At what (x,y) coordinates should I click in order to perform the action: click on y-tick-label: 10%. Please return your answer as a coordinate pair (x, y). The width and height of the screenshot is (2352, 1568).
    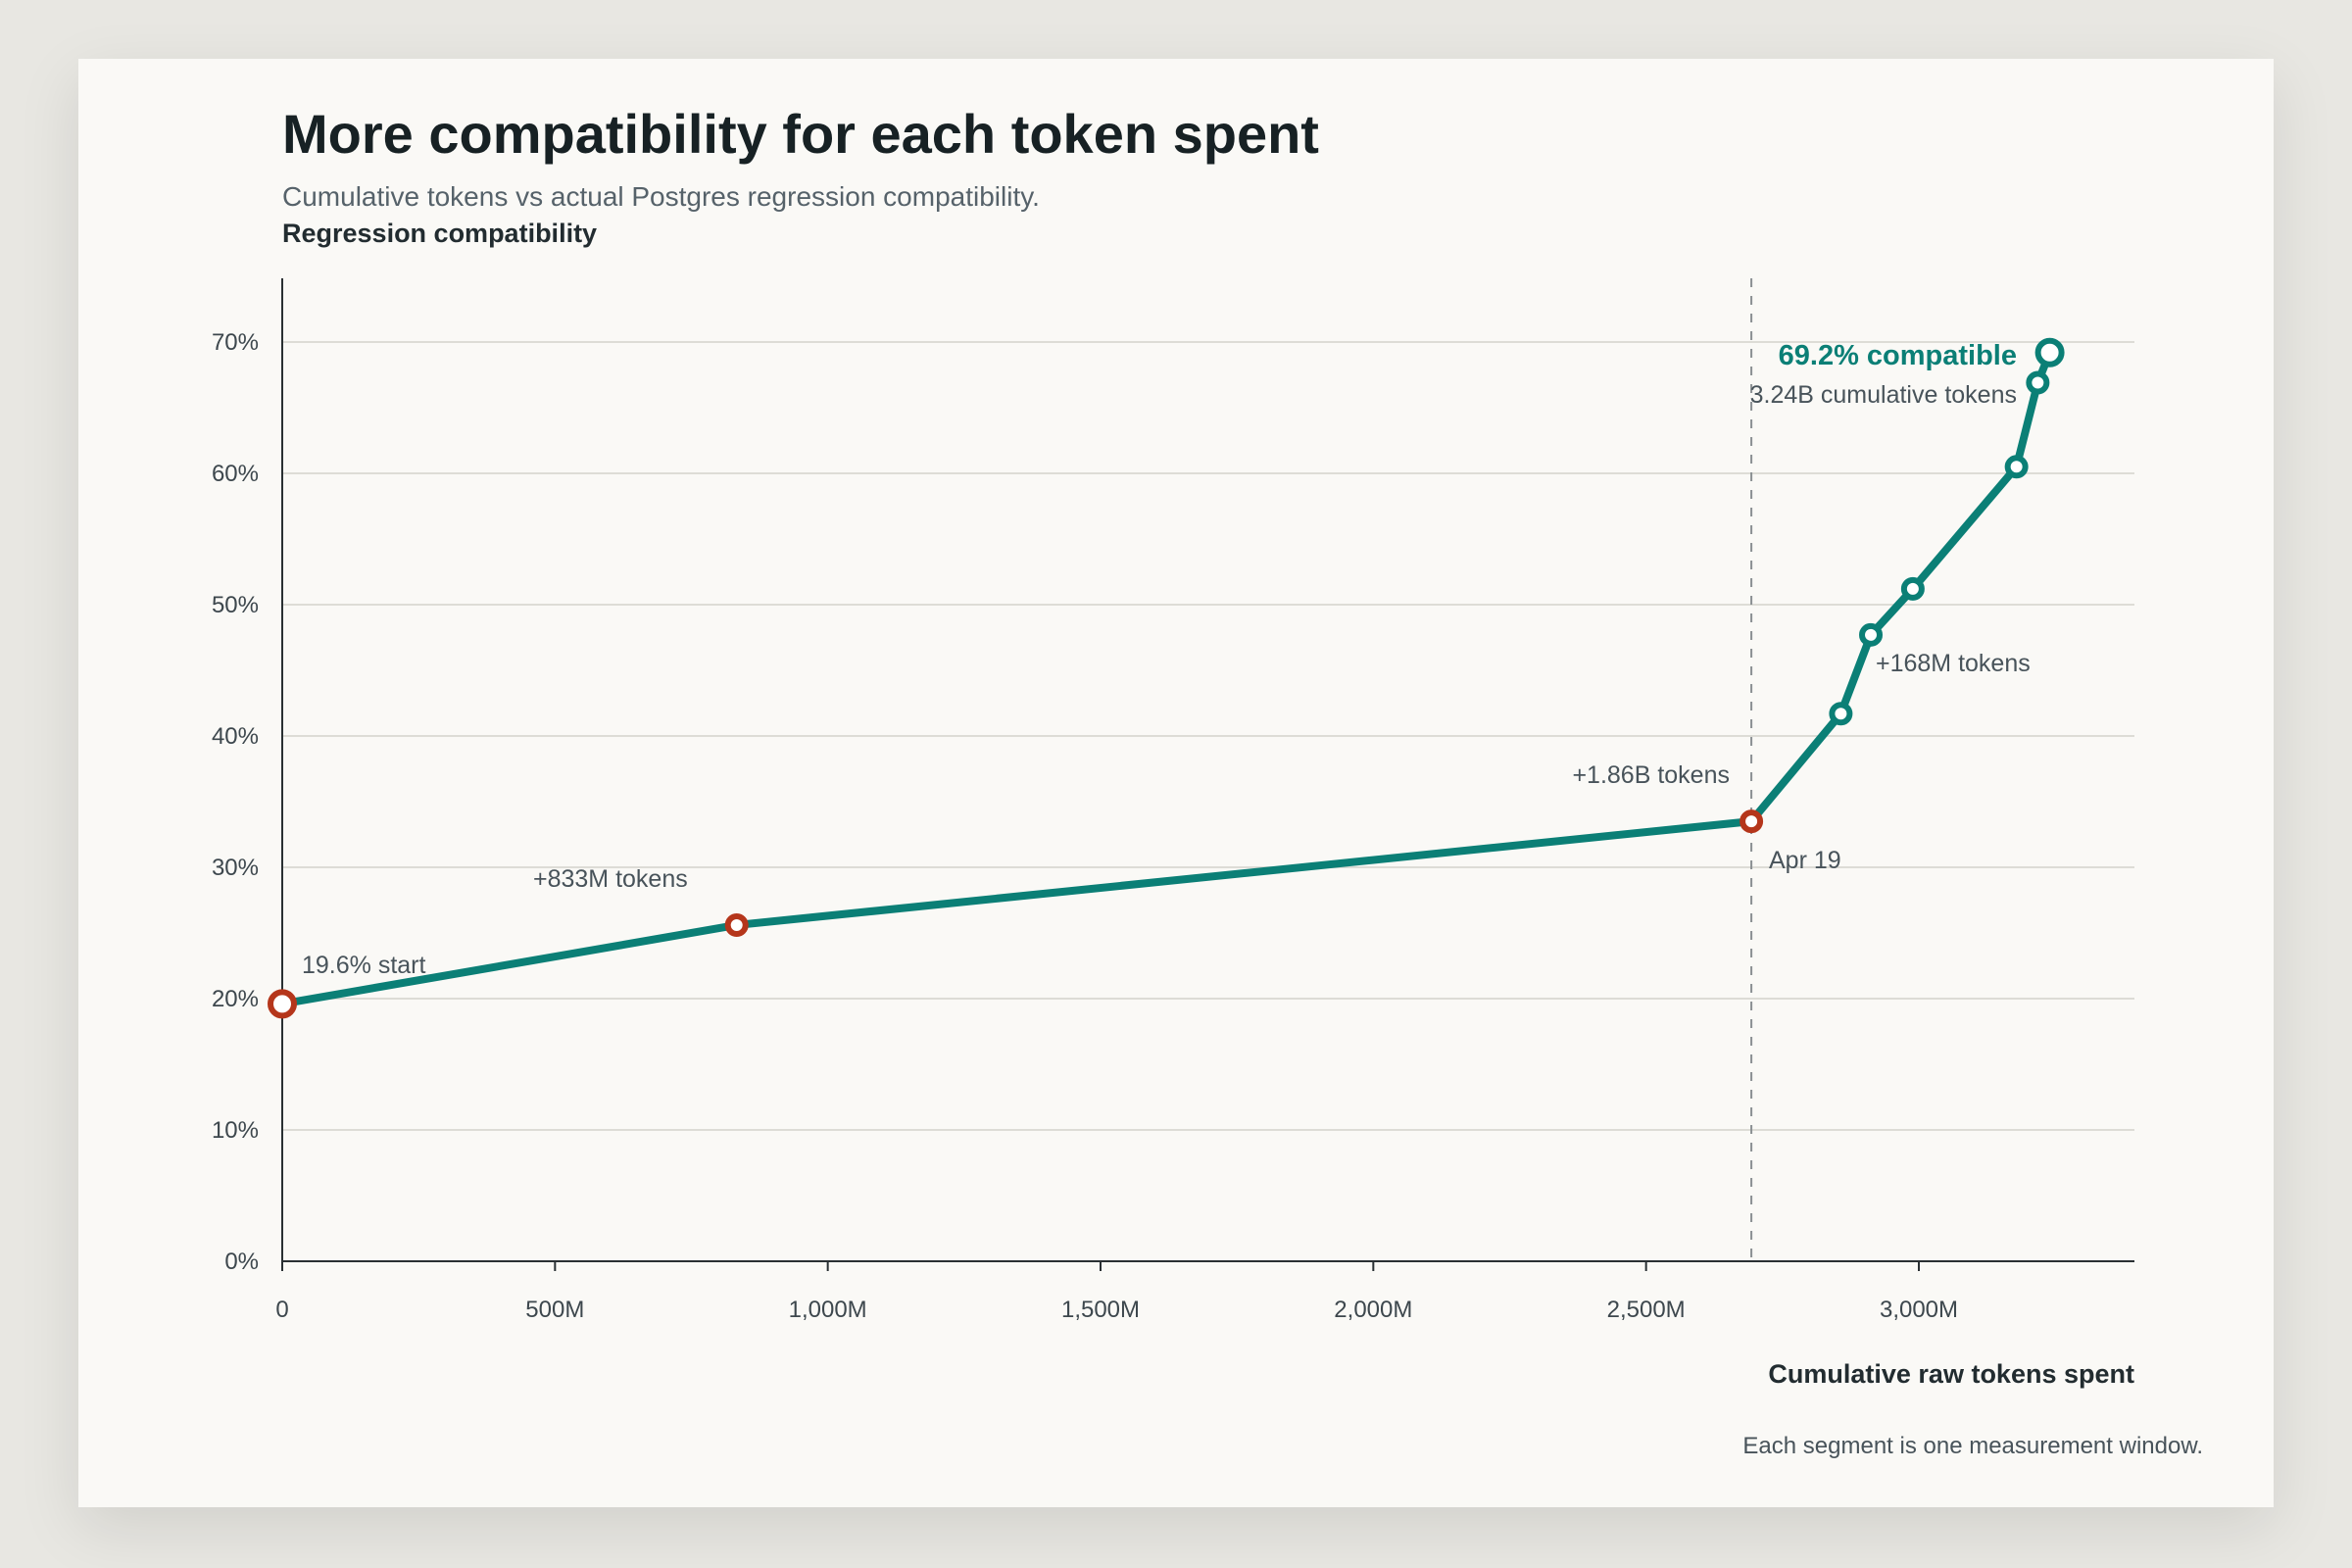
    Looking at the image, I should click on (235, 1130).